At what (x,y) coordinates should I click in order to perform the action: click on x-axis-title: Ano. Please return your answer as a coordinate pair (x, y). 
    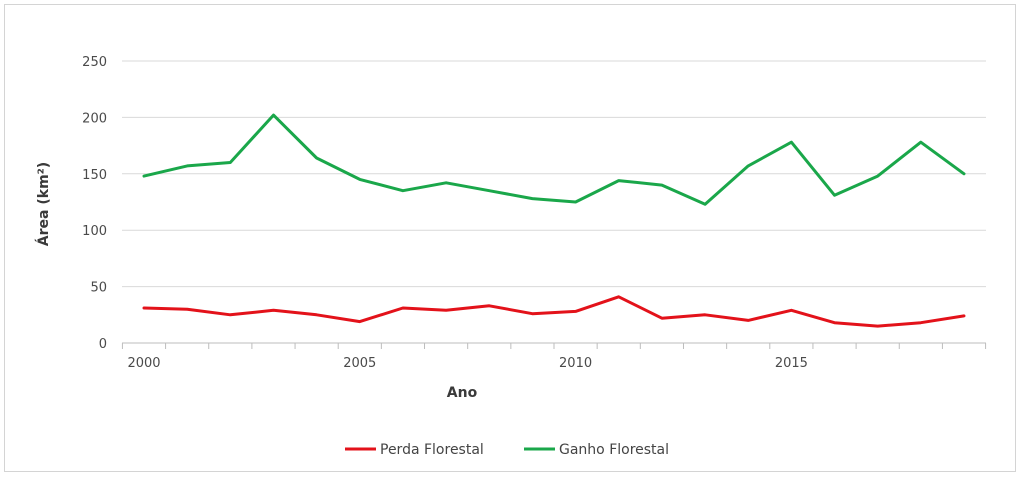
    Looking at the image, I should click on (462, 393).